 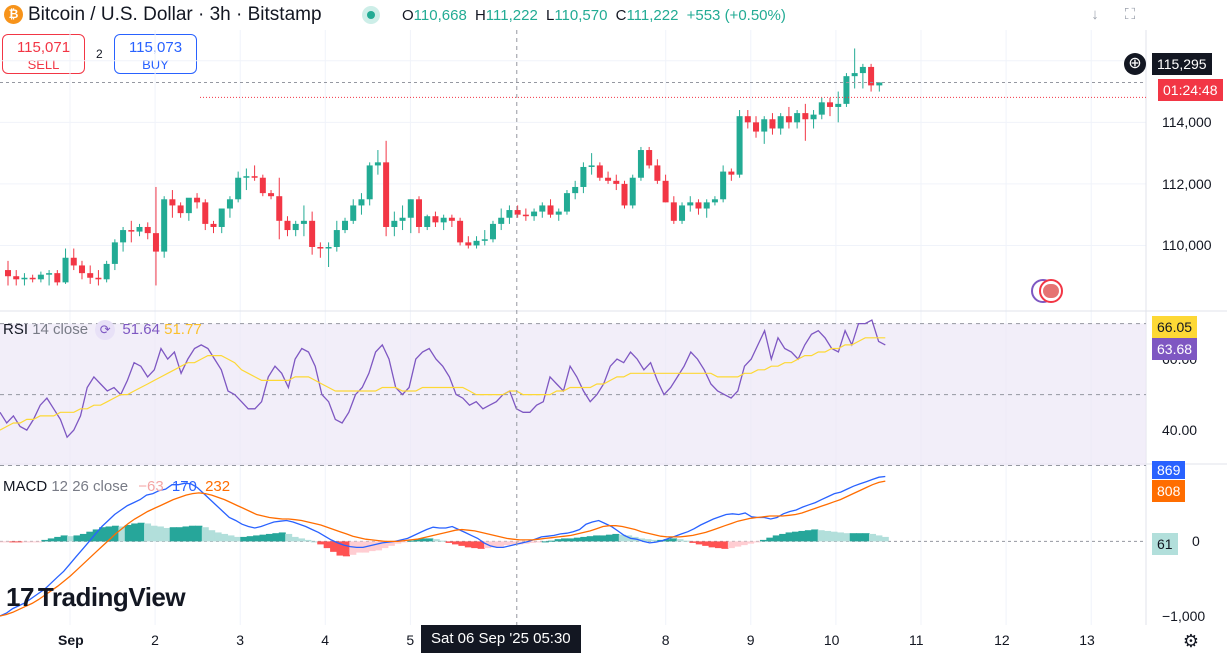 What do you see at coordinates (1191, 641) in the screenshot?
I see `gear-icon: ⚙` at bounding box center [1191, 641].